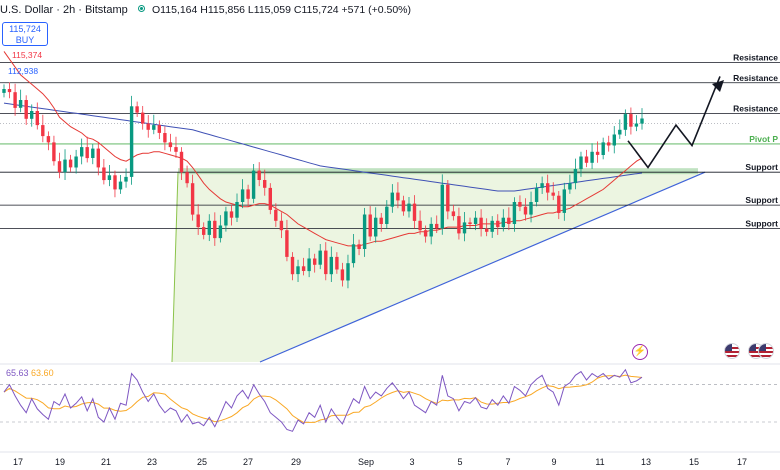 The height and width of the screenshot is (470, 780). What do you see at coordinates (141, 8) in the screenshot?
I see `market-status-icon` at bounding box center [141, 8].